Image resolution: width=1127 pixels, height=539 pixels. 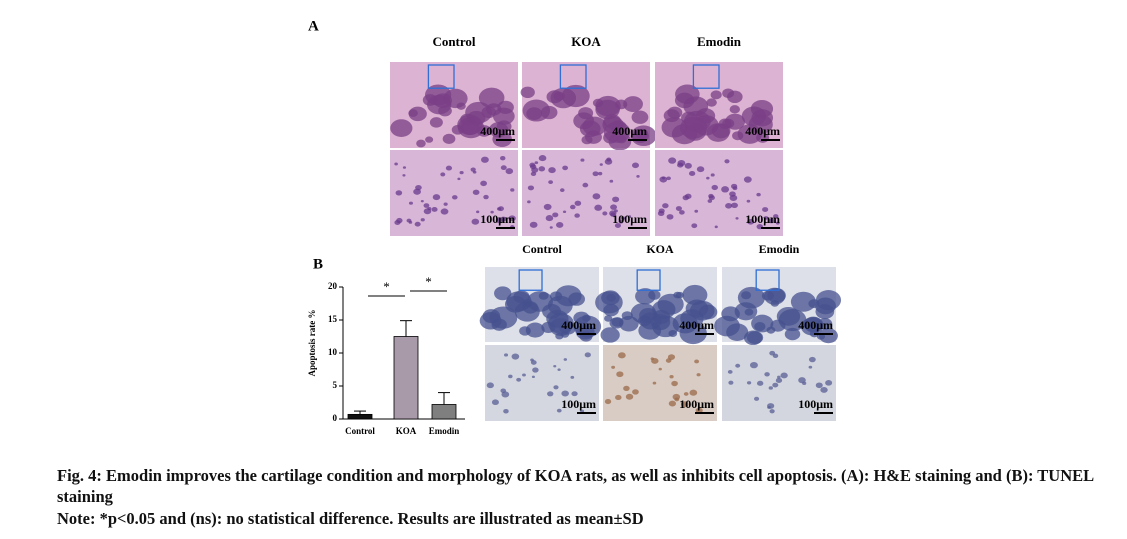 I want to click on column-label: KOA, so click(x=586, y=41).